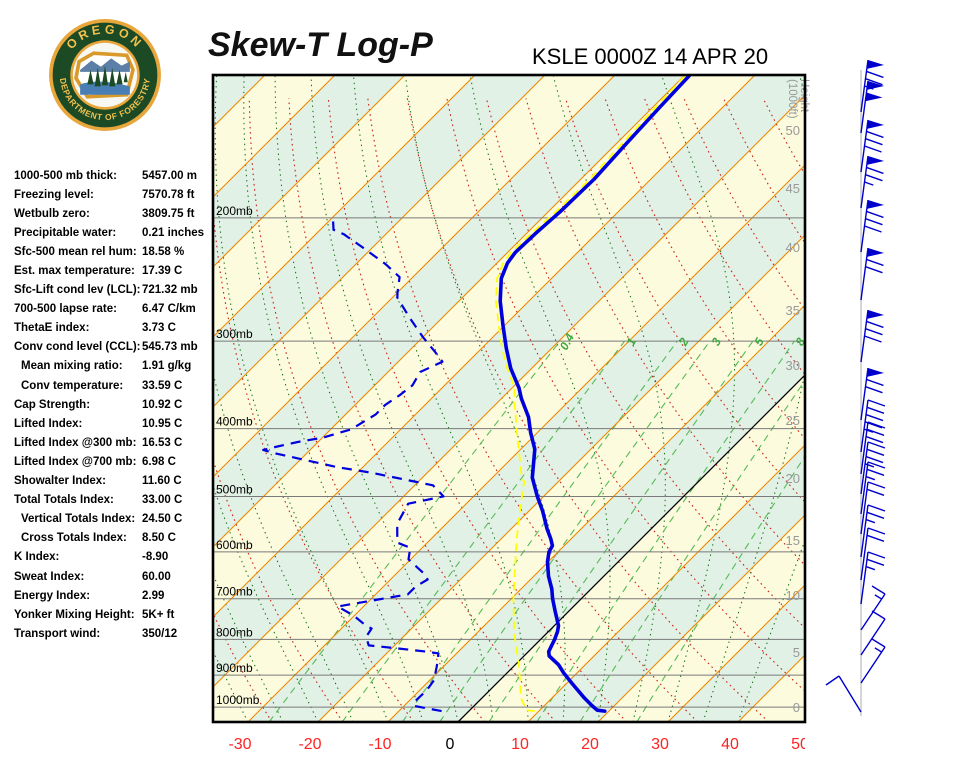 Image resolution: width=960 pixels, height=768 pixels. Describe the element at coordinates (170, 290) in the screenshot. I see `index-value: 721.32 mb` at that location.